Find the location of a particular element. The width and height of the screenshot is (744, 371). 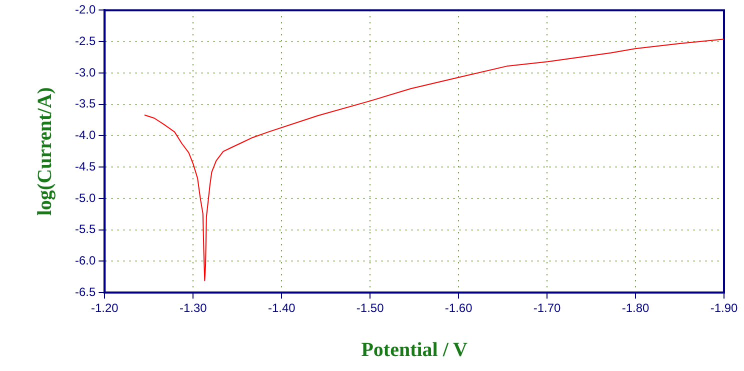

x-axis-title: Potential / V is located at coordinates (414, 350).